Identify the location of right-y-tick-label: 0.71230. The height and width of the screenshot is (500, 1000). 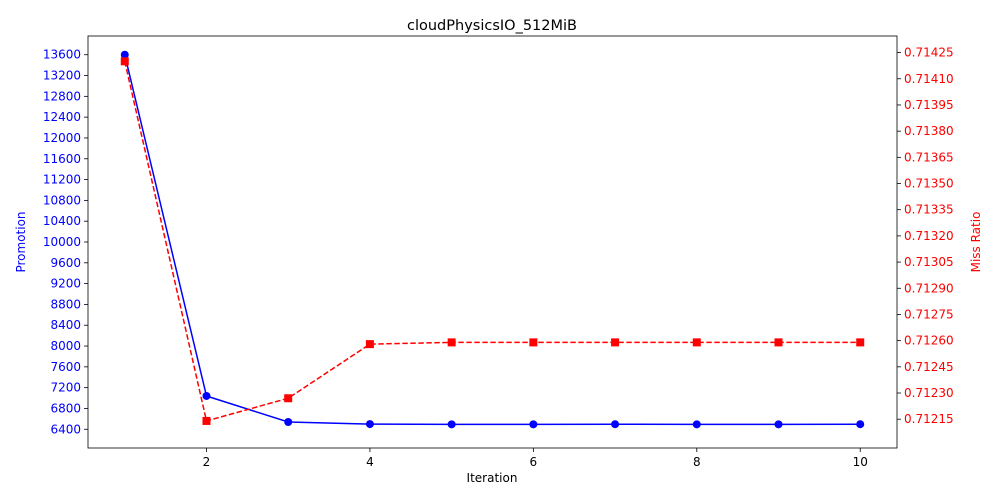
(929, 393).